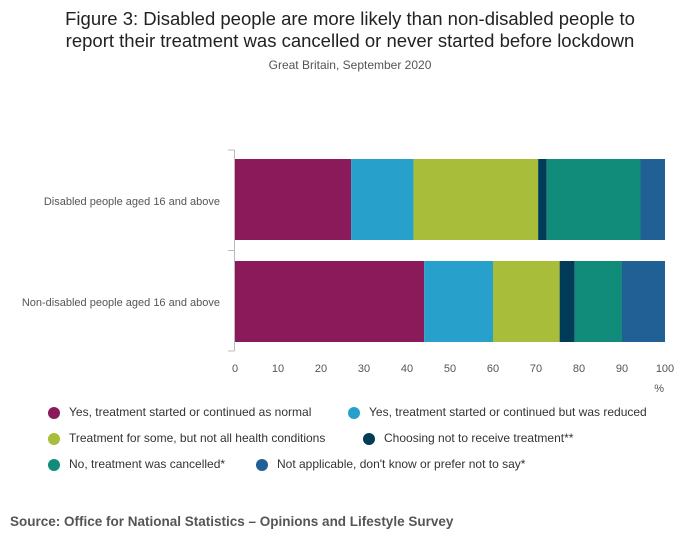 This screenshot has width=700, height=549. Describe the element at coordinates (479, 438) in the screenshot. I see `legend-label: Choosing not to receive treatment**` at that location.